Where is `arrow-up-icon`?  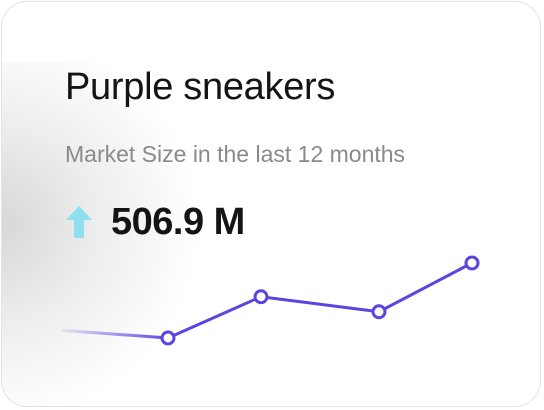 arrow-up-icon is located at coordinates (79, 222).